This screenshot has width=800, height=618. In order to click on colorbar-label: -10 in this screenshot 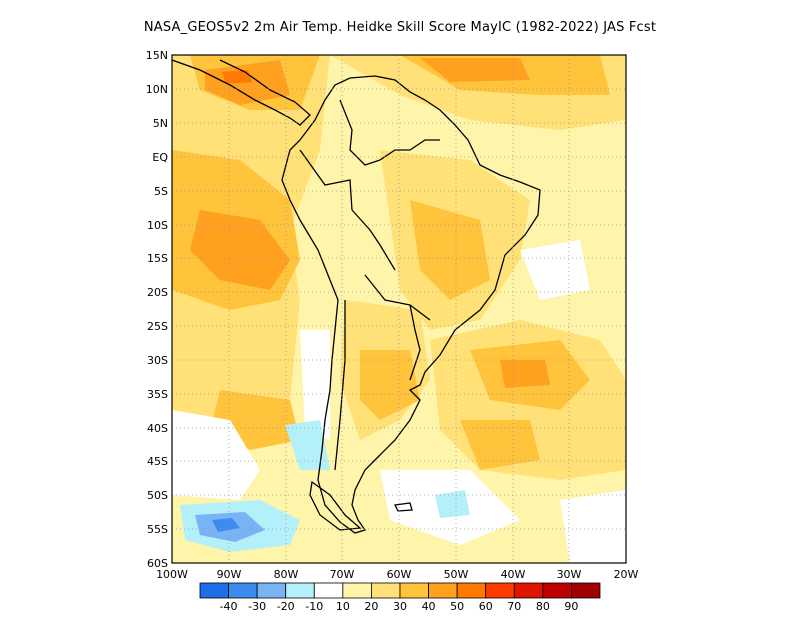, I will do `click(314, 606)`.